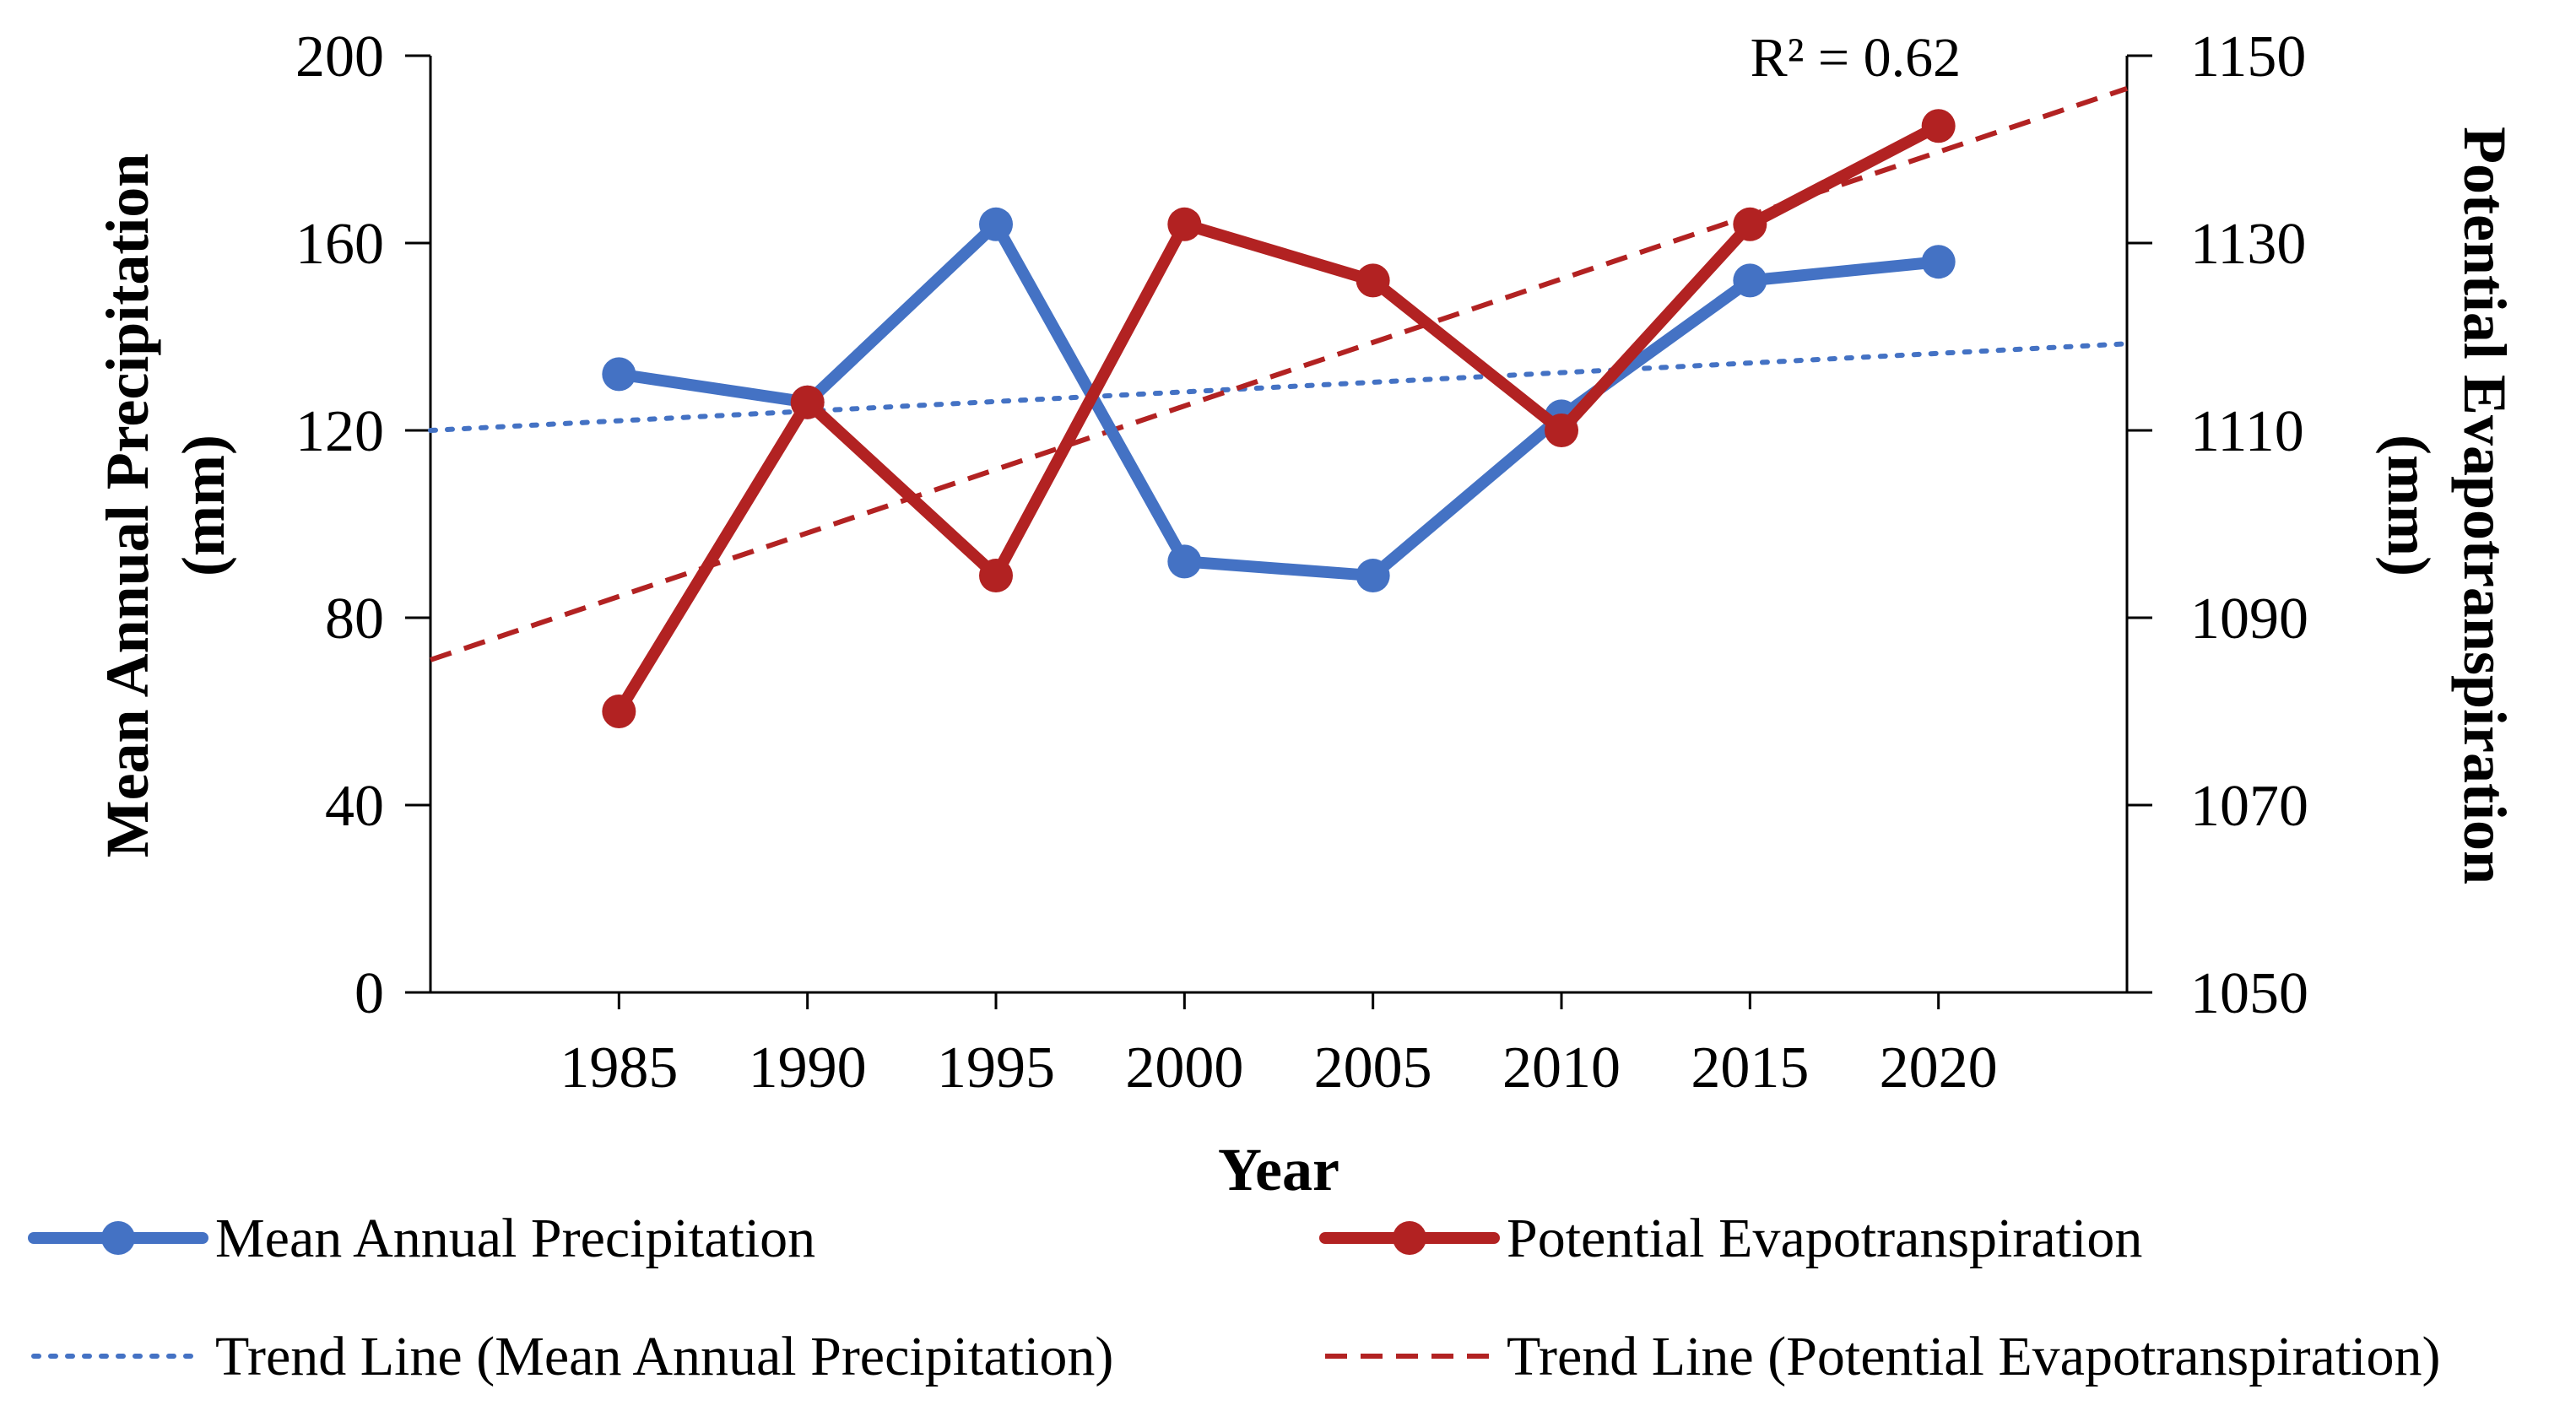  What do you see at coordinates (664, 1356) in the screenshot?
I see `legend-label: Trend Line (Mean Annual Precipitation)` at bounding box center [664, 1356].